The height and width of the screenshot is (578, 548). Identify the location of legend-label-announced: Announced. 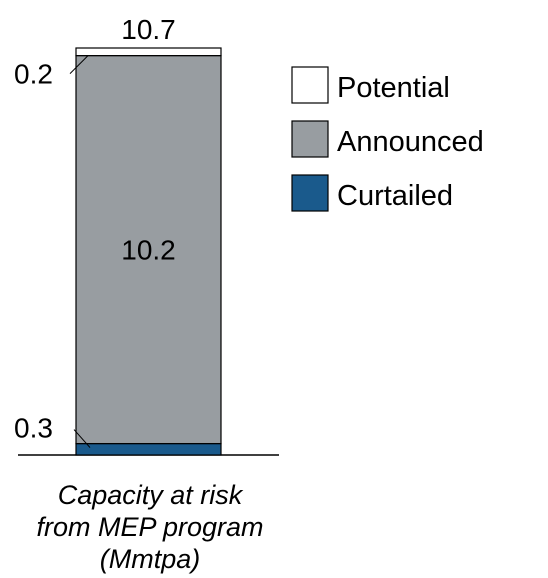
(410, 142).